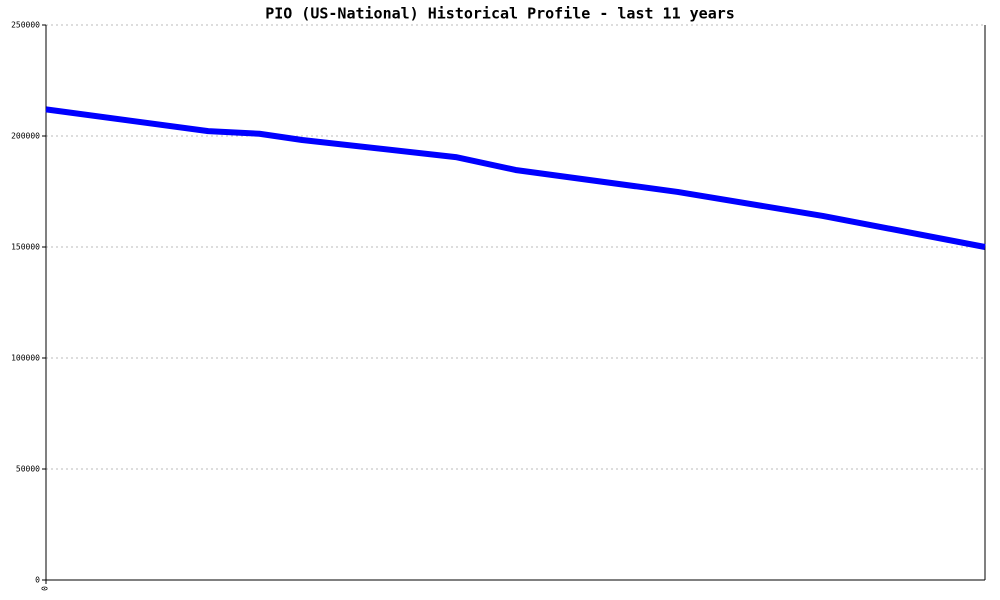  I want to click on y-tick-label: 150000, so click(25, 247).